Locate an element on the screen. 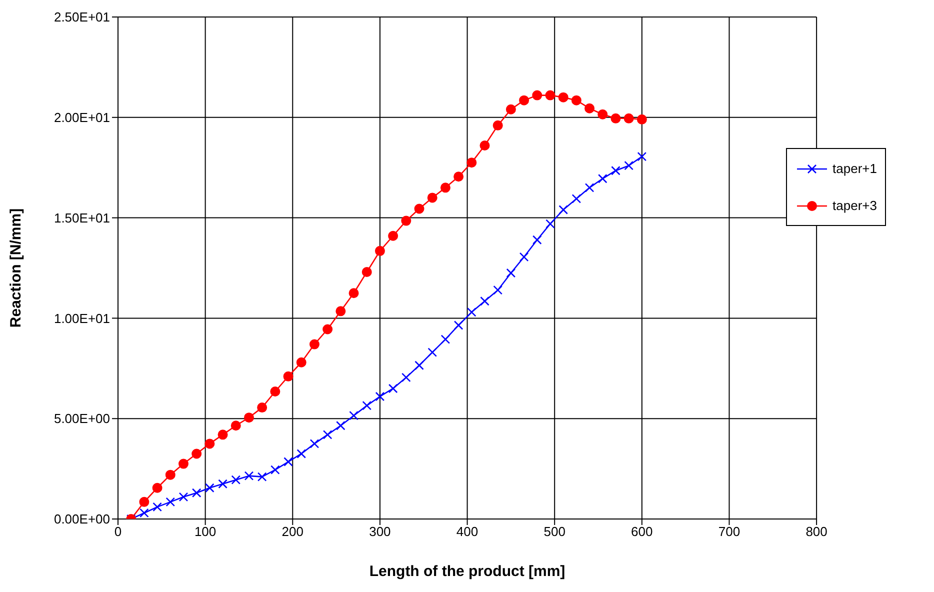 The width and height of the screenshot is (934, 592). x-tick-label: 200 is located at coordinates (293, 532).